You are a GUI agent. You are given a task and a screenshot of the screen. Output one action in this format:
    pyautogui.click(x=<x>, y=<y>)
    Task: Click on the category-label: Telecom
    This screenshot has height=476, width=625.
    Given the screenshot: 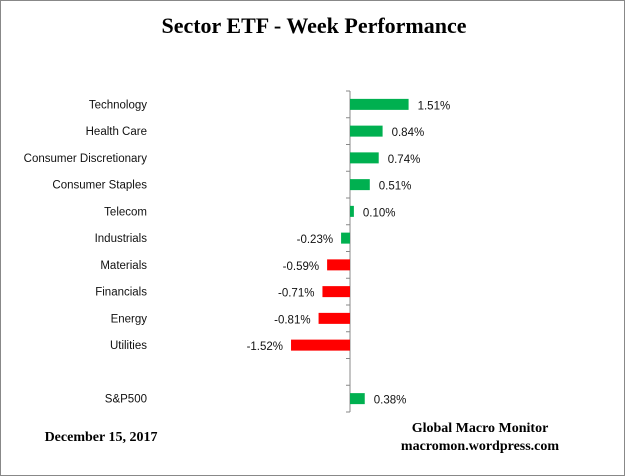 What is the action you would take?
    pyautogui.click(x=125, y=212)
    